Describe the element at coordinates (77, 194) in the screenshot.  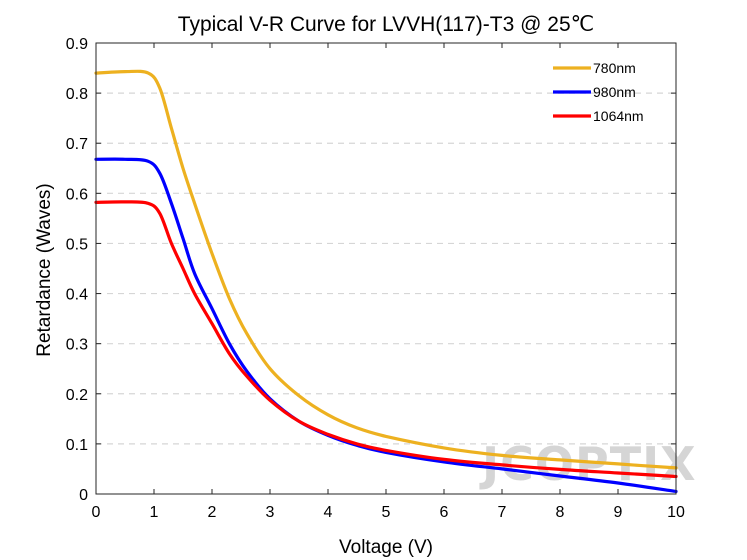
I see `y-tick-label: 0.6` at that location.